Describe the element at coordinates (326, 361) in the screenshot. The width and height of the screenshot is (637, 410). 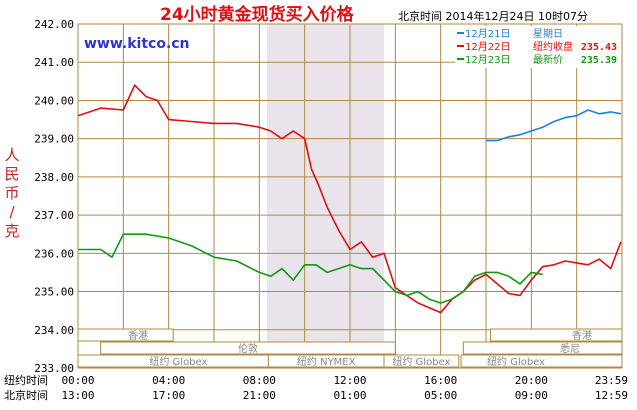
I see `session-label: 纽约 NYMEX` at that location.